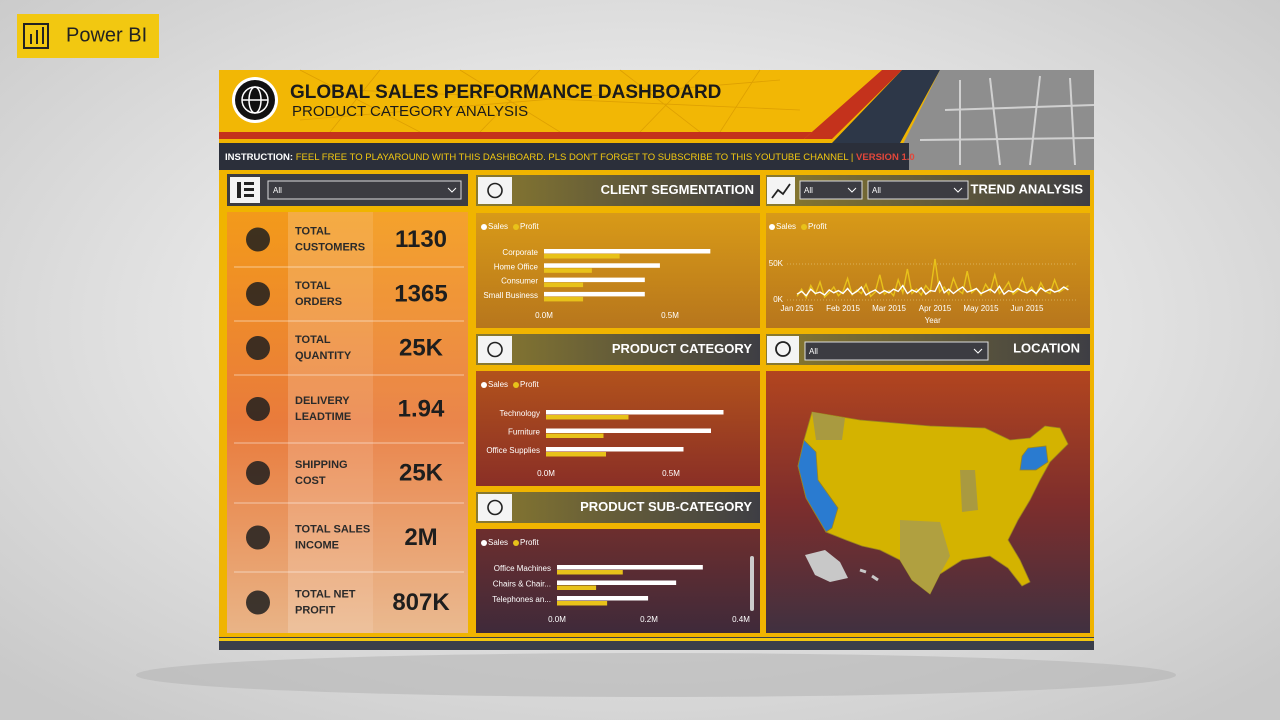  Describe the element at coordinates (420, 293) in the screenshot. I see `kpi-value: 1365` at that location.